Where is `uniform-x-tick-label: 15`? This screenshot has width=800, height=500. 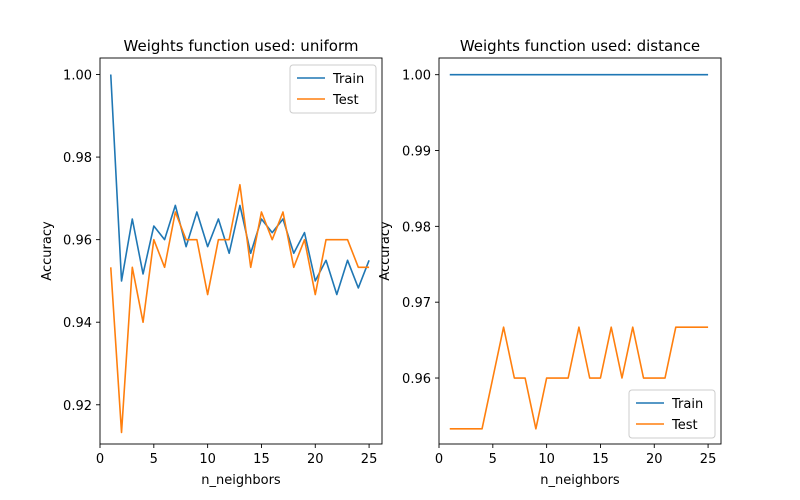 uniform-x-tick-label: 15 is located at coordinates (261, 459).